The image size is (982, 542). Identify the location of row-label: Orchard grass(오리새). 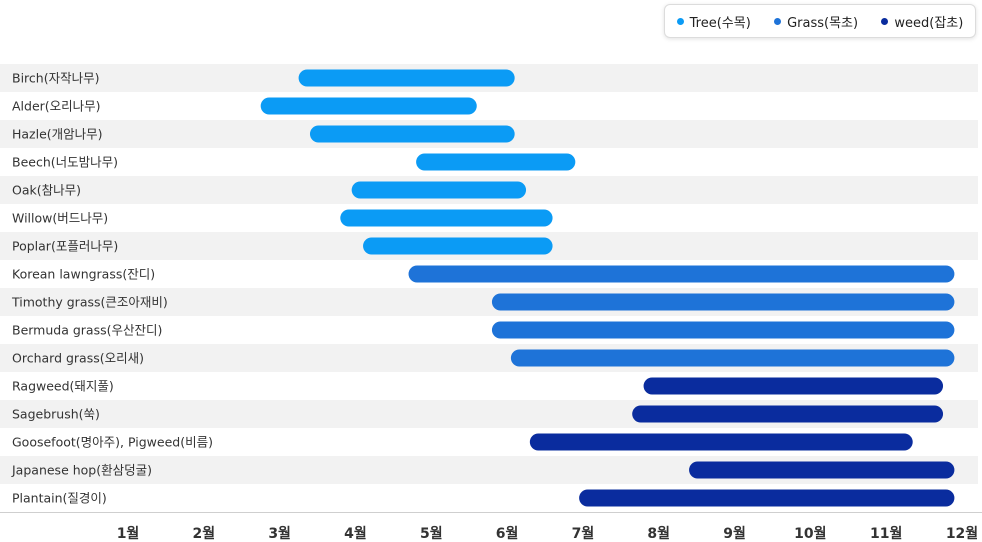
(78, 358).